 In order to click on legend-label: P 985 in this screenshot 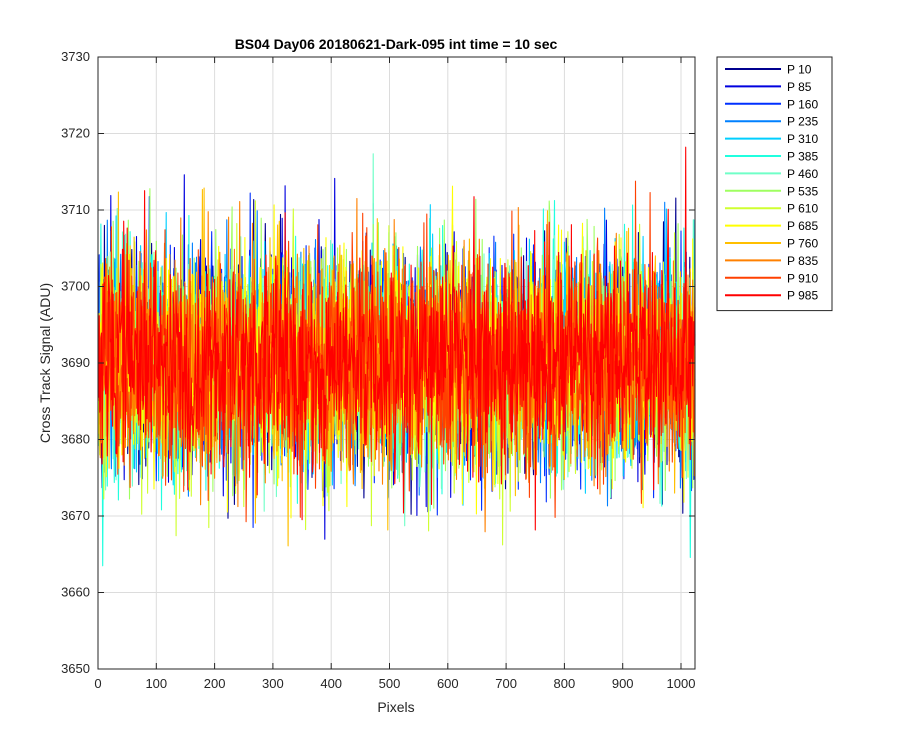, I will do `click(802, 296)`.